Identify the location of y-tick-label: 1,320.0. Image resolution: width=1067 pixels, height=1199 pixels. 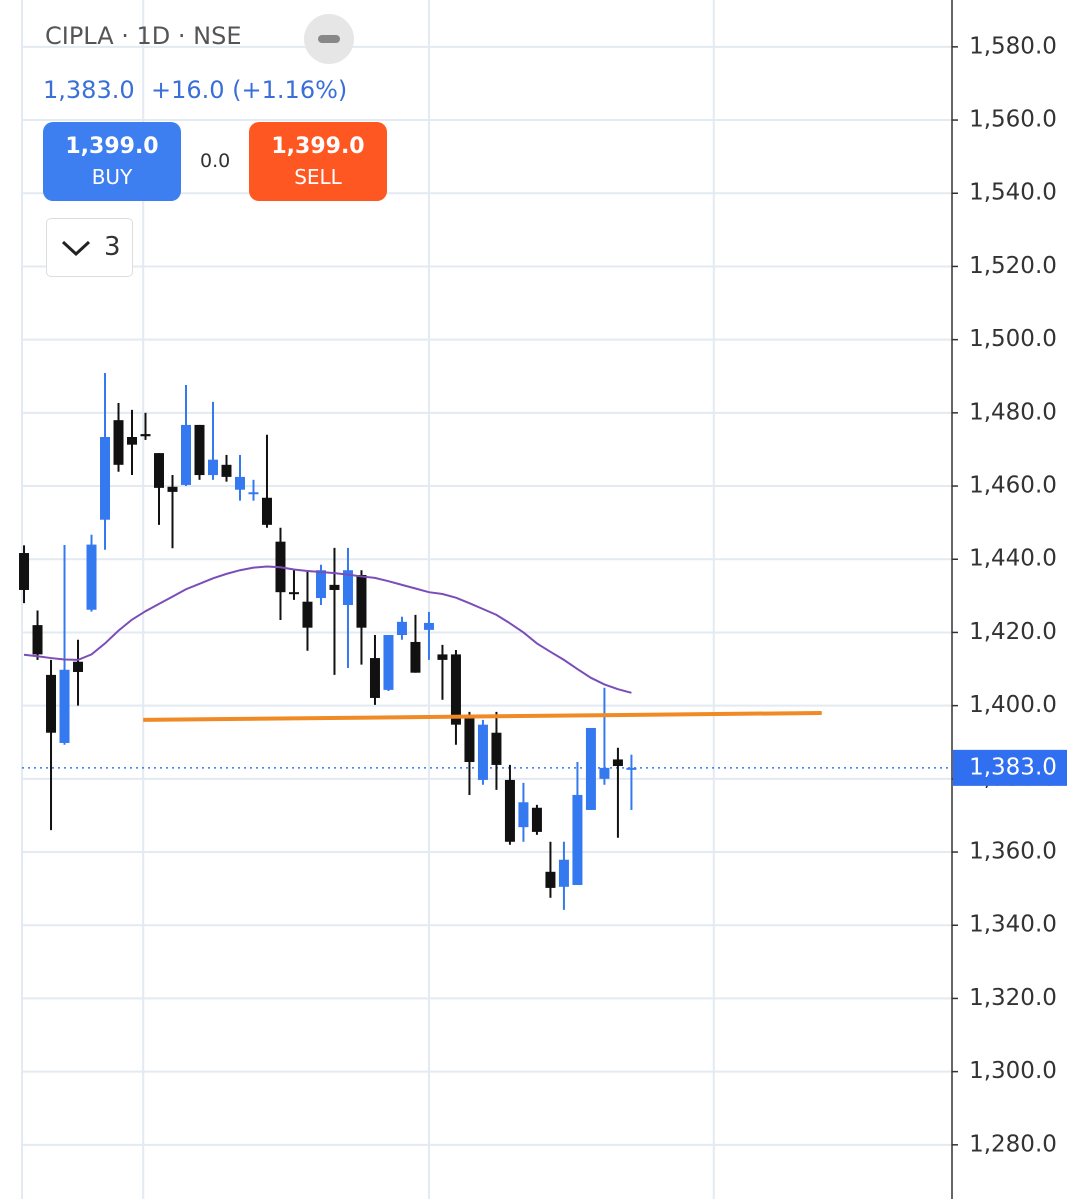
(1013, 998).